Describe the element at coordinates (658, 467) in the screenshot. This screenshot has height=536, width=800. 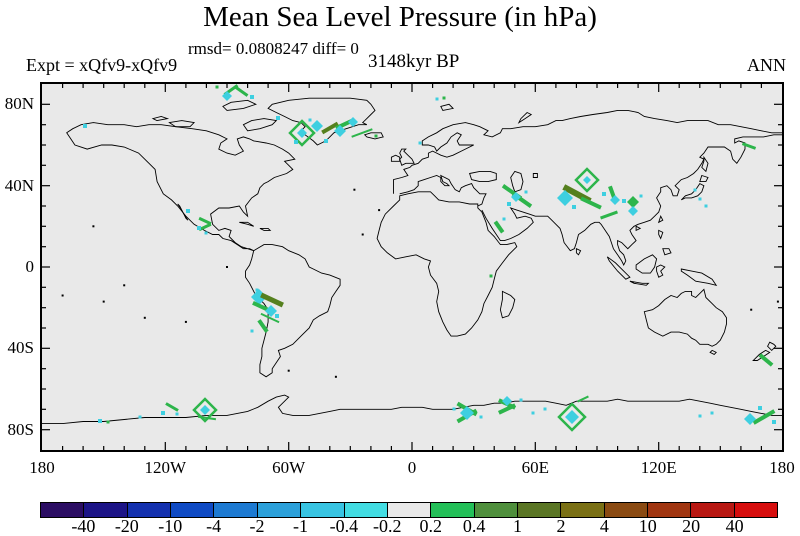
I see `lon-tick-label: 120E` at that location.